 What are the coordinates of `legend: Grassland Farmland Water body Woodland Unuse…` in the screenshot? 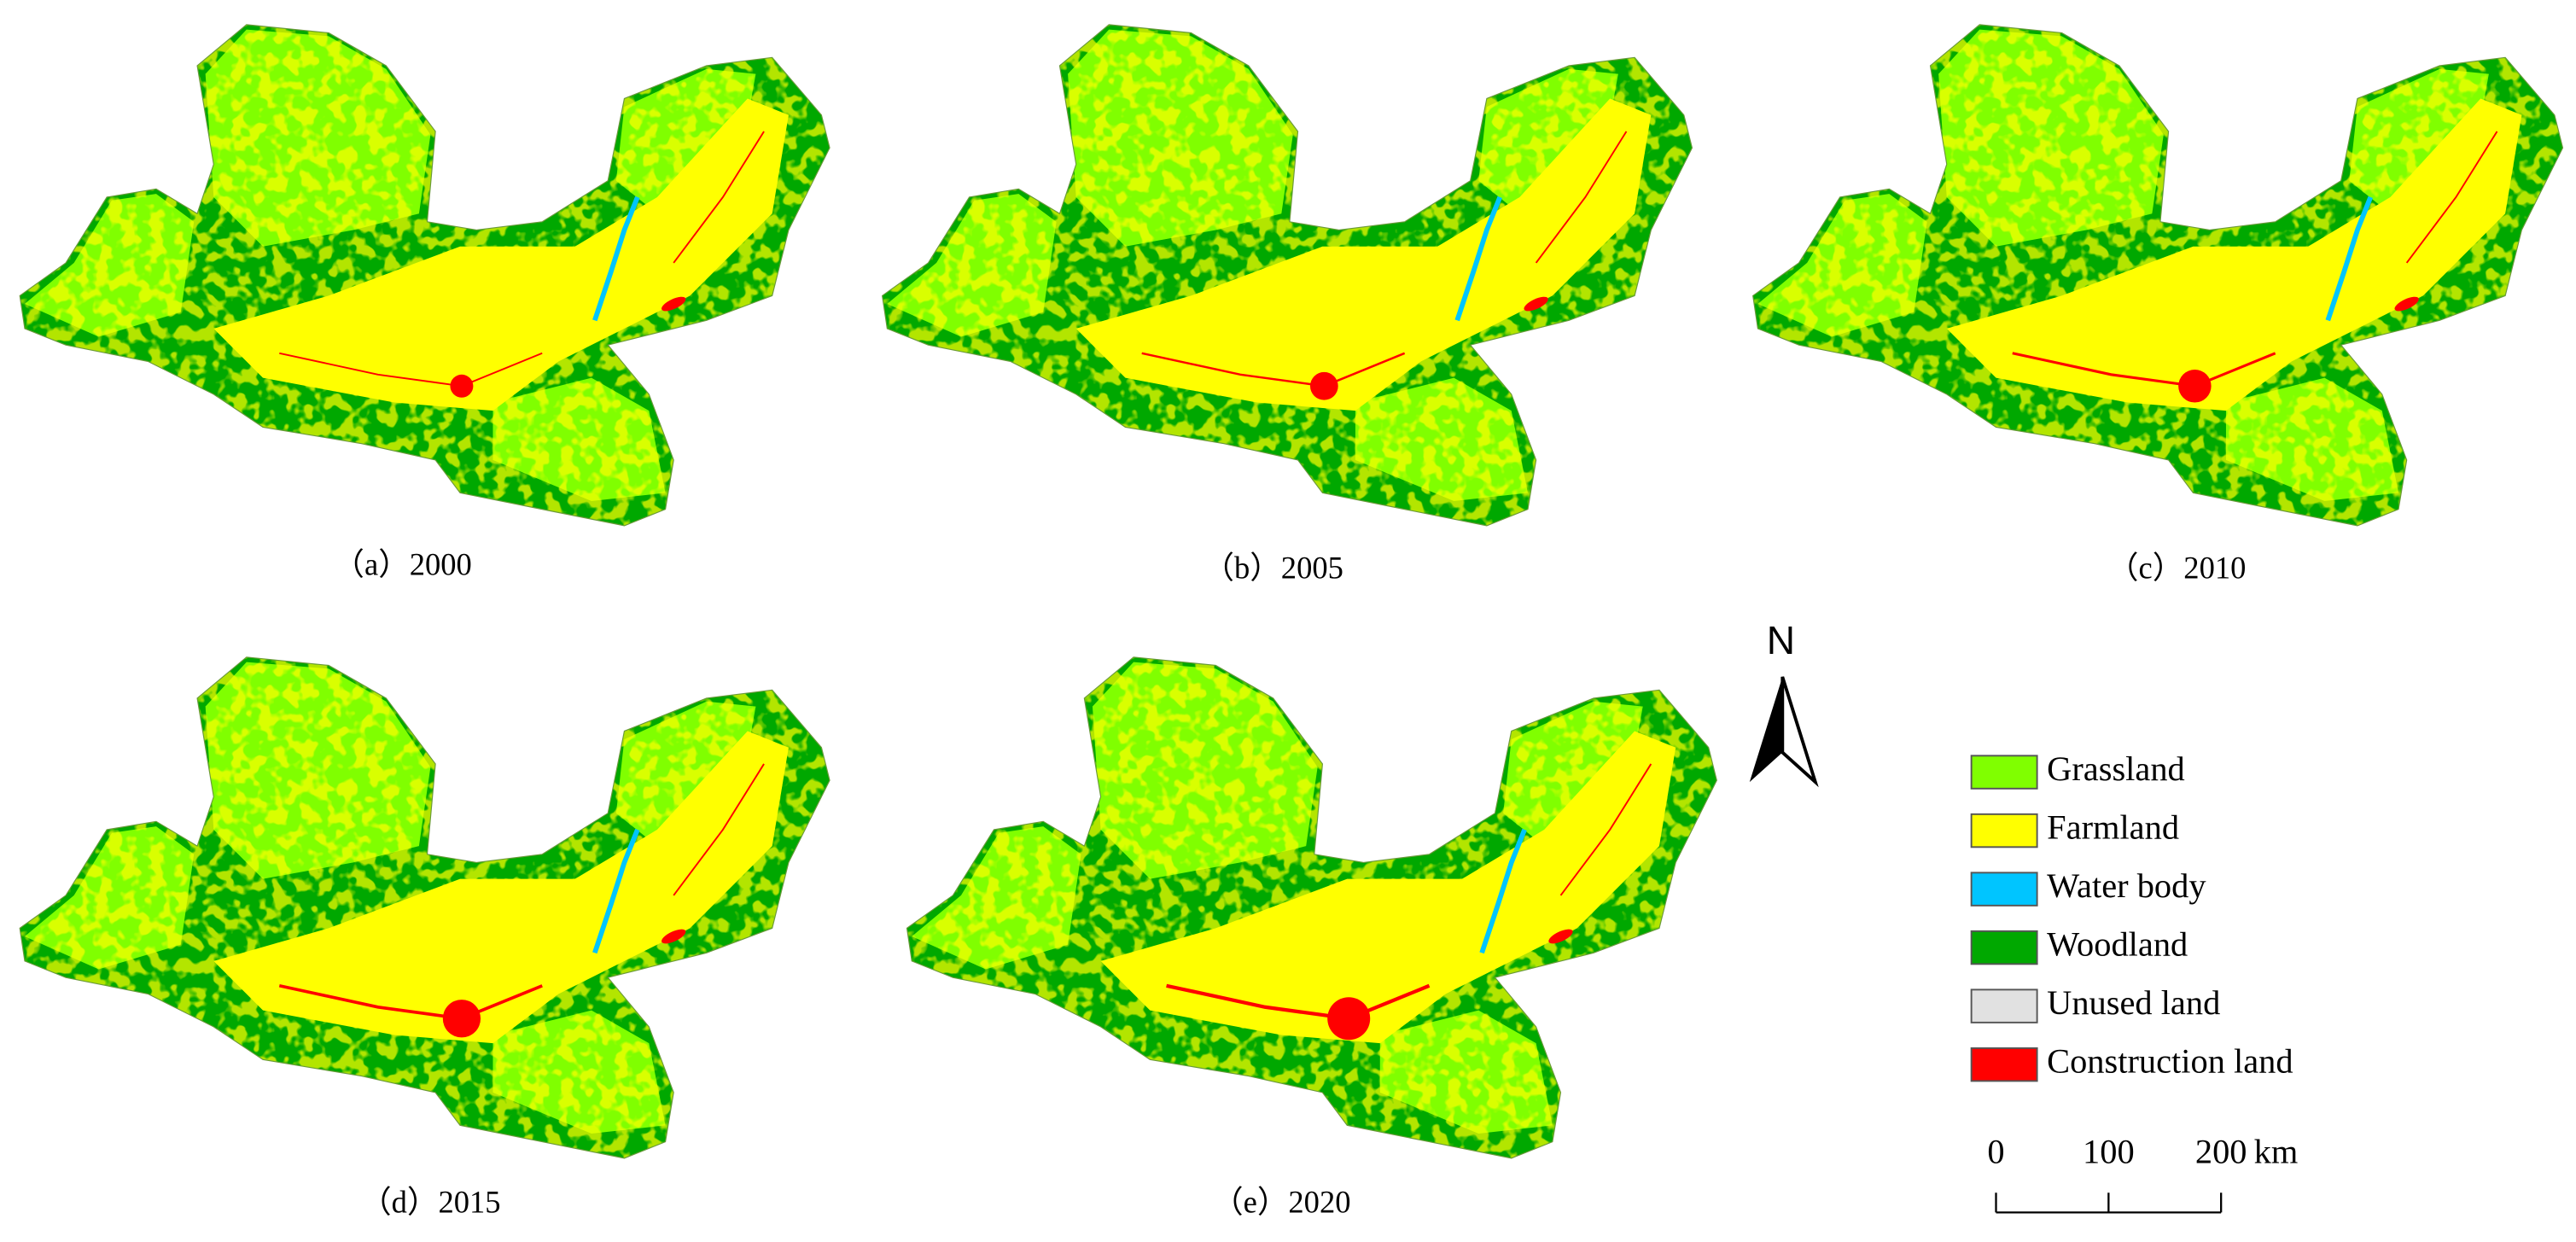 It's located at (2131, 915).